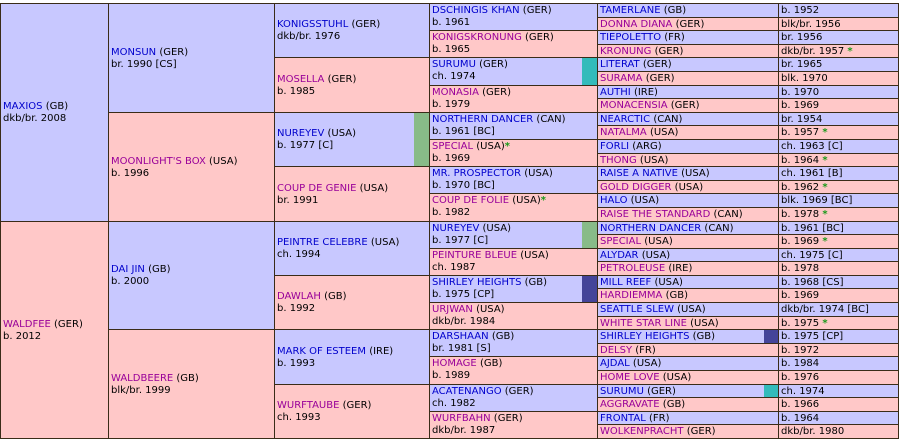 This screenshot has height=440, width=899. Describe the element at coordinates (804, 78) in the screenshot. I see `birth-info: blk. 1970` at that location.